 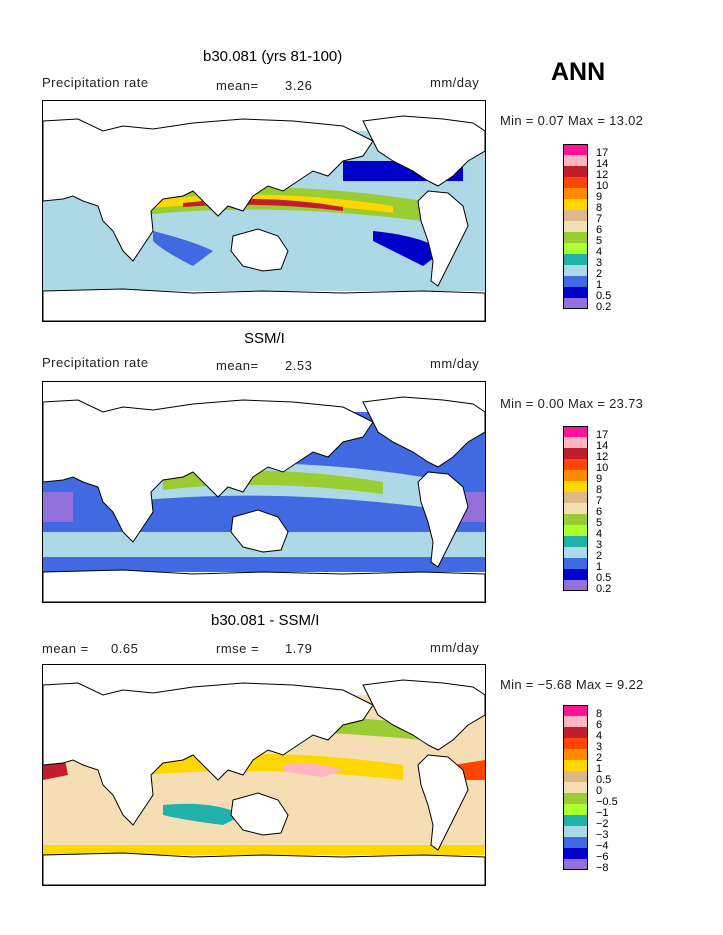 What do you see at coordinates (455, 82) in the screenshot?
I see `units-model: mm/day` at bounding box center [455, 82].